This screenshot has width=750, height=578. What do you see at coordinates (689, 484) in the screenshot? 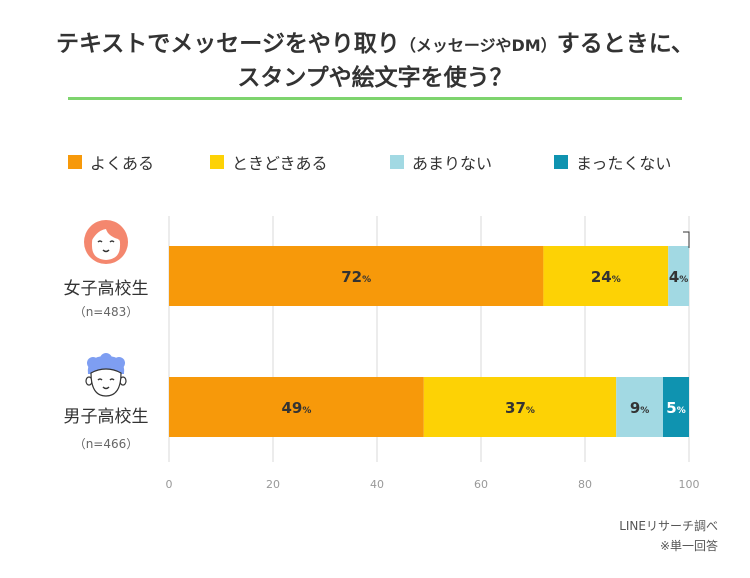
I see `x-tick-label-100: 100` at bounding box center [689, 484].